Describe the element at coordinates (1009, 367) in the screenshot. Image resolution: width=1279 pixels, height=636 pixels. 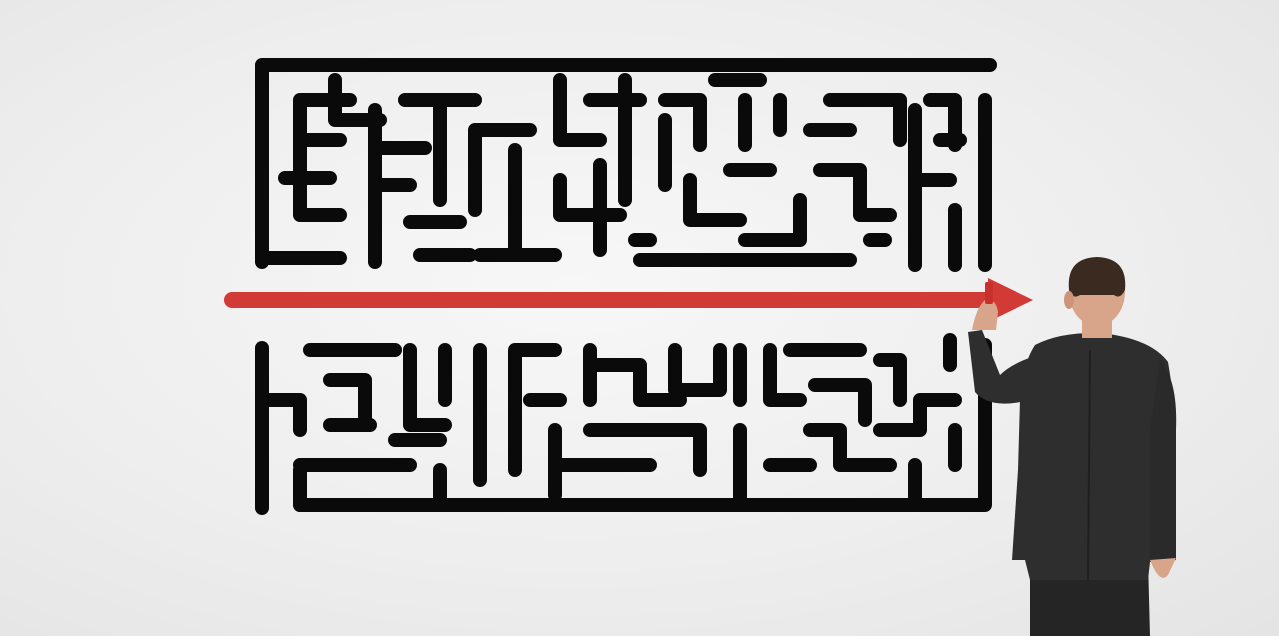
I see `left-arm` at that location.